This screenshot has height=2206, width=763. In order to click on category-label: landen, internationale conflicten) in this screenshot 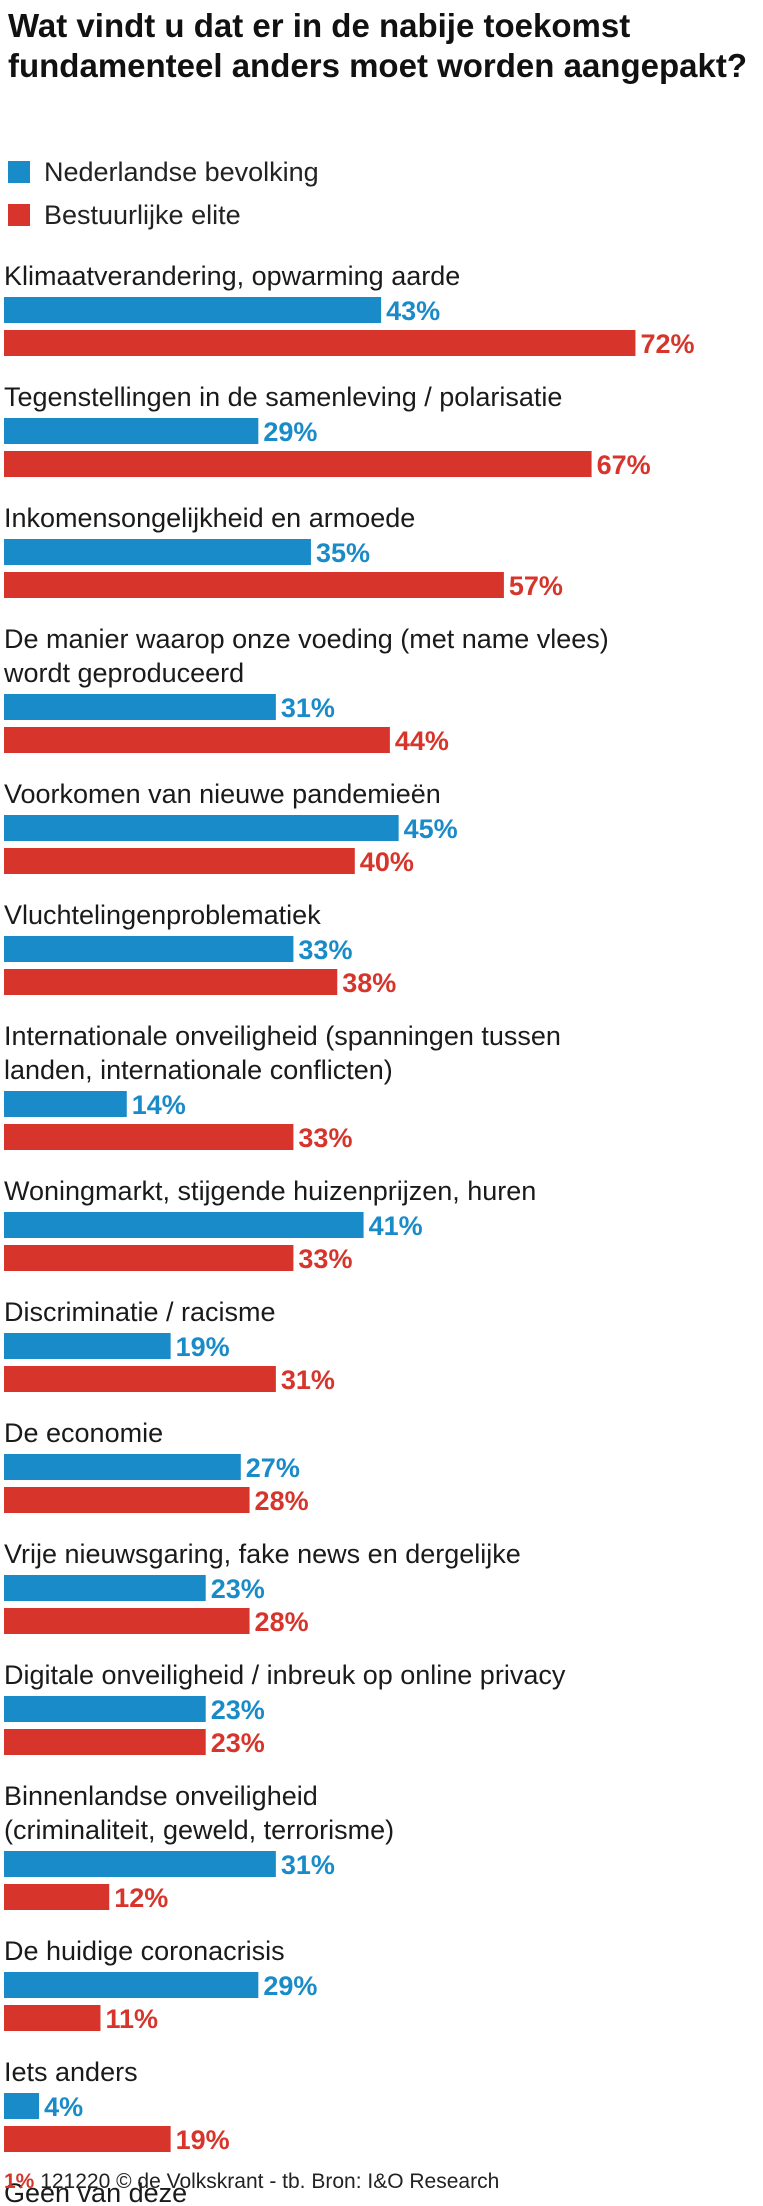, I will do `click(198, 1070)`.